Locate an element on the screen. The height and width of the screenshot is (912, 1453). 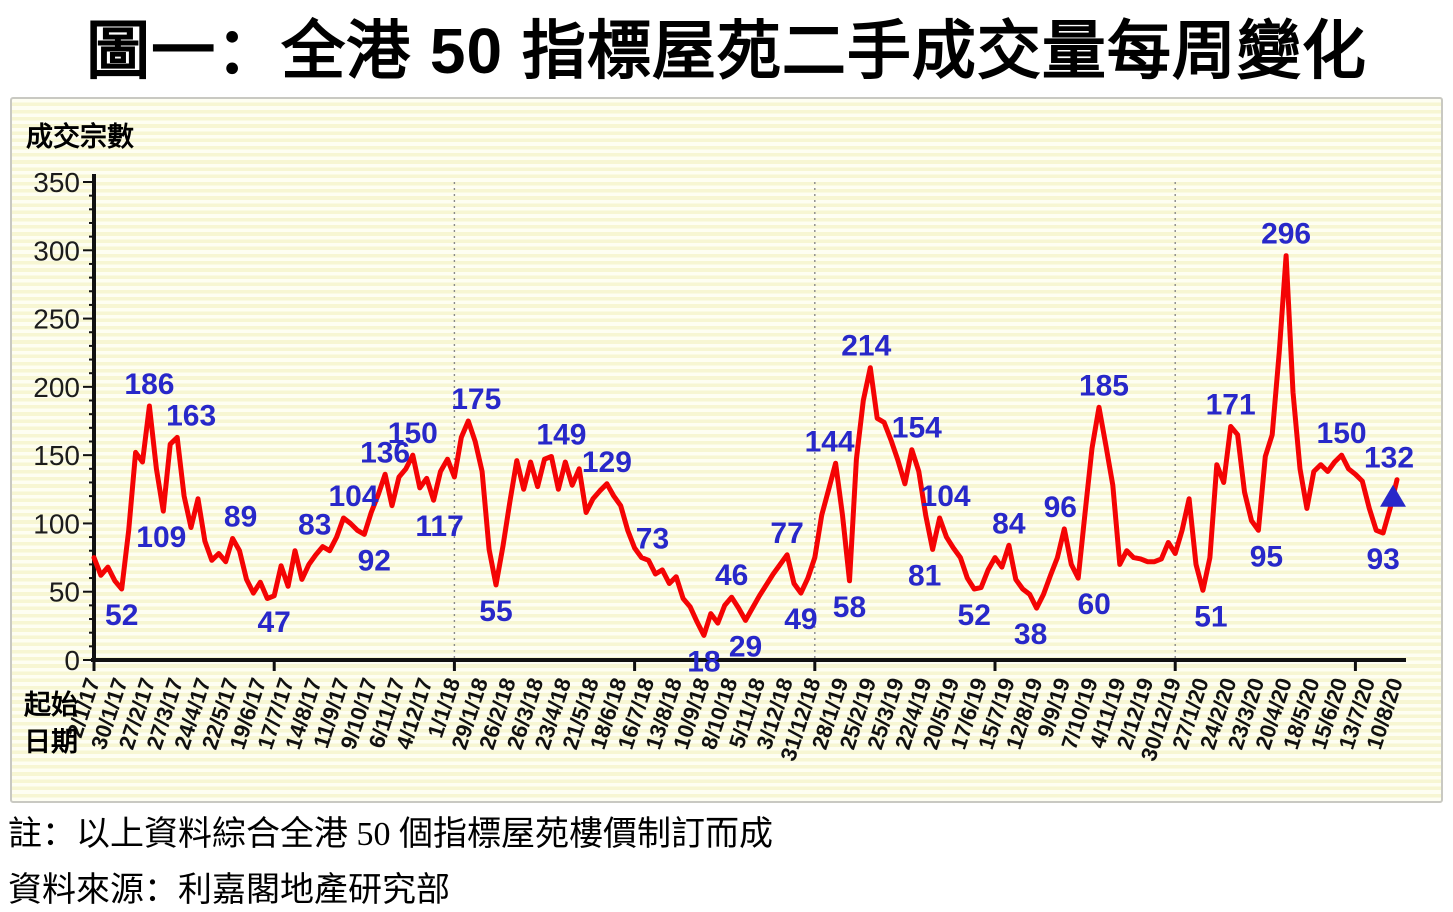
data-label: 96 is located at coordinates (1060, 507).